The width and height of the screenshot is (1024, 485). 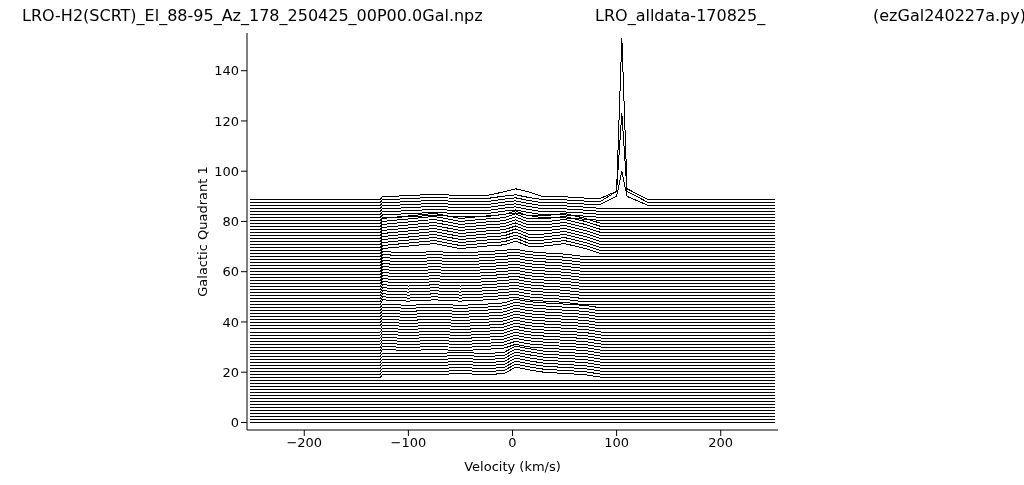 What do you see at coordinates (230, 322) in the screenshot?
I see `y-tick-label: 40` at bounding box center [230, 322].